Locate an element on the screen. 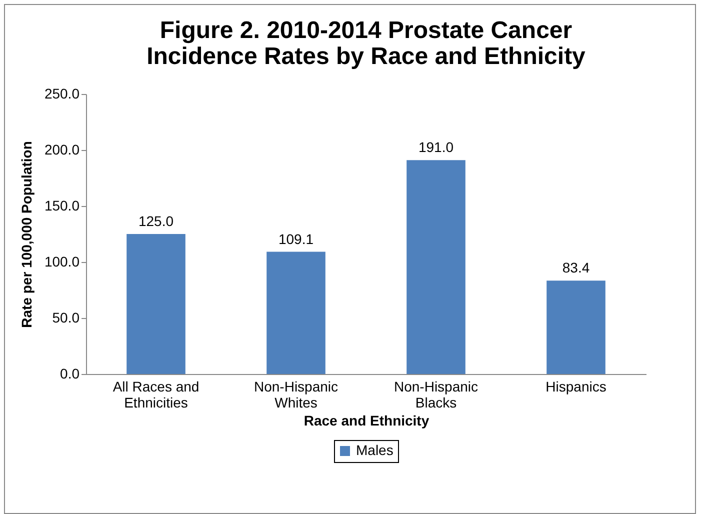 This screenshot has width=702, height=514. data-label: 191.0 is located at coordinates (436, 147).